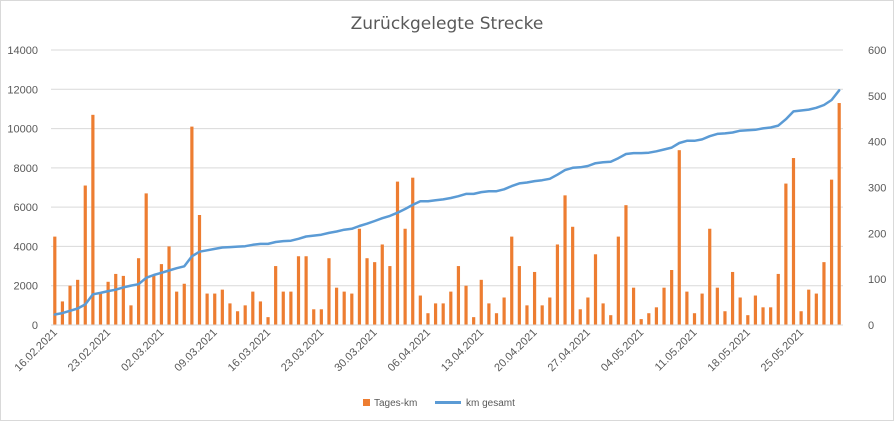 This screenshot has height=421, width=894. Describe the element at coordinates (26, 208) in the screenshot. I see `y-tick-label-left: 6000` at that location.